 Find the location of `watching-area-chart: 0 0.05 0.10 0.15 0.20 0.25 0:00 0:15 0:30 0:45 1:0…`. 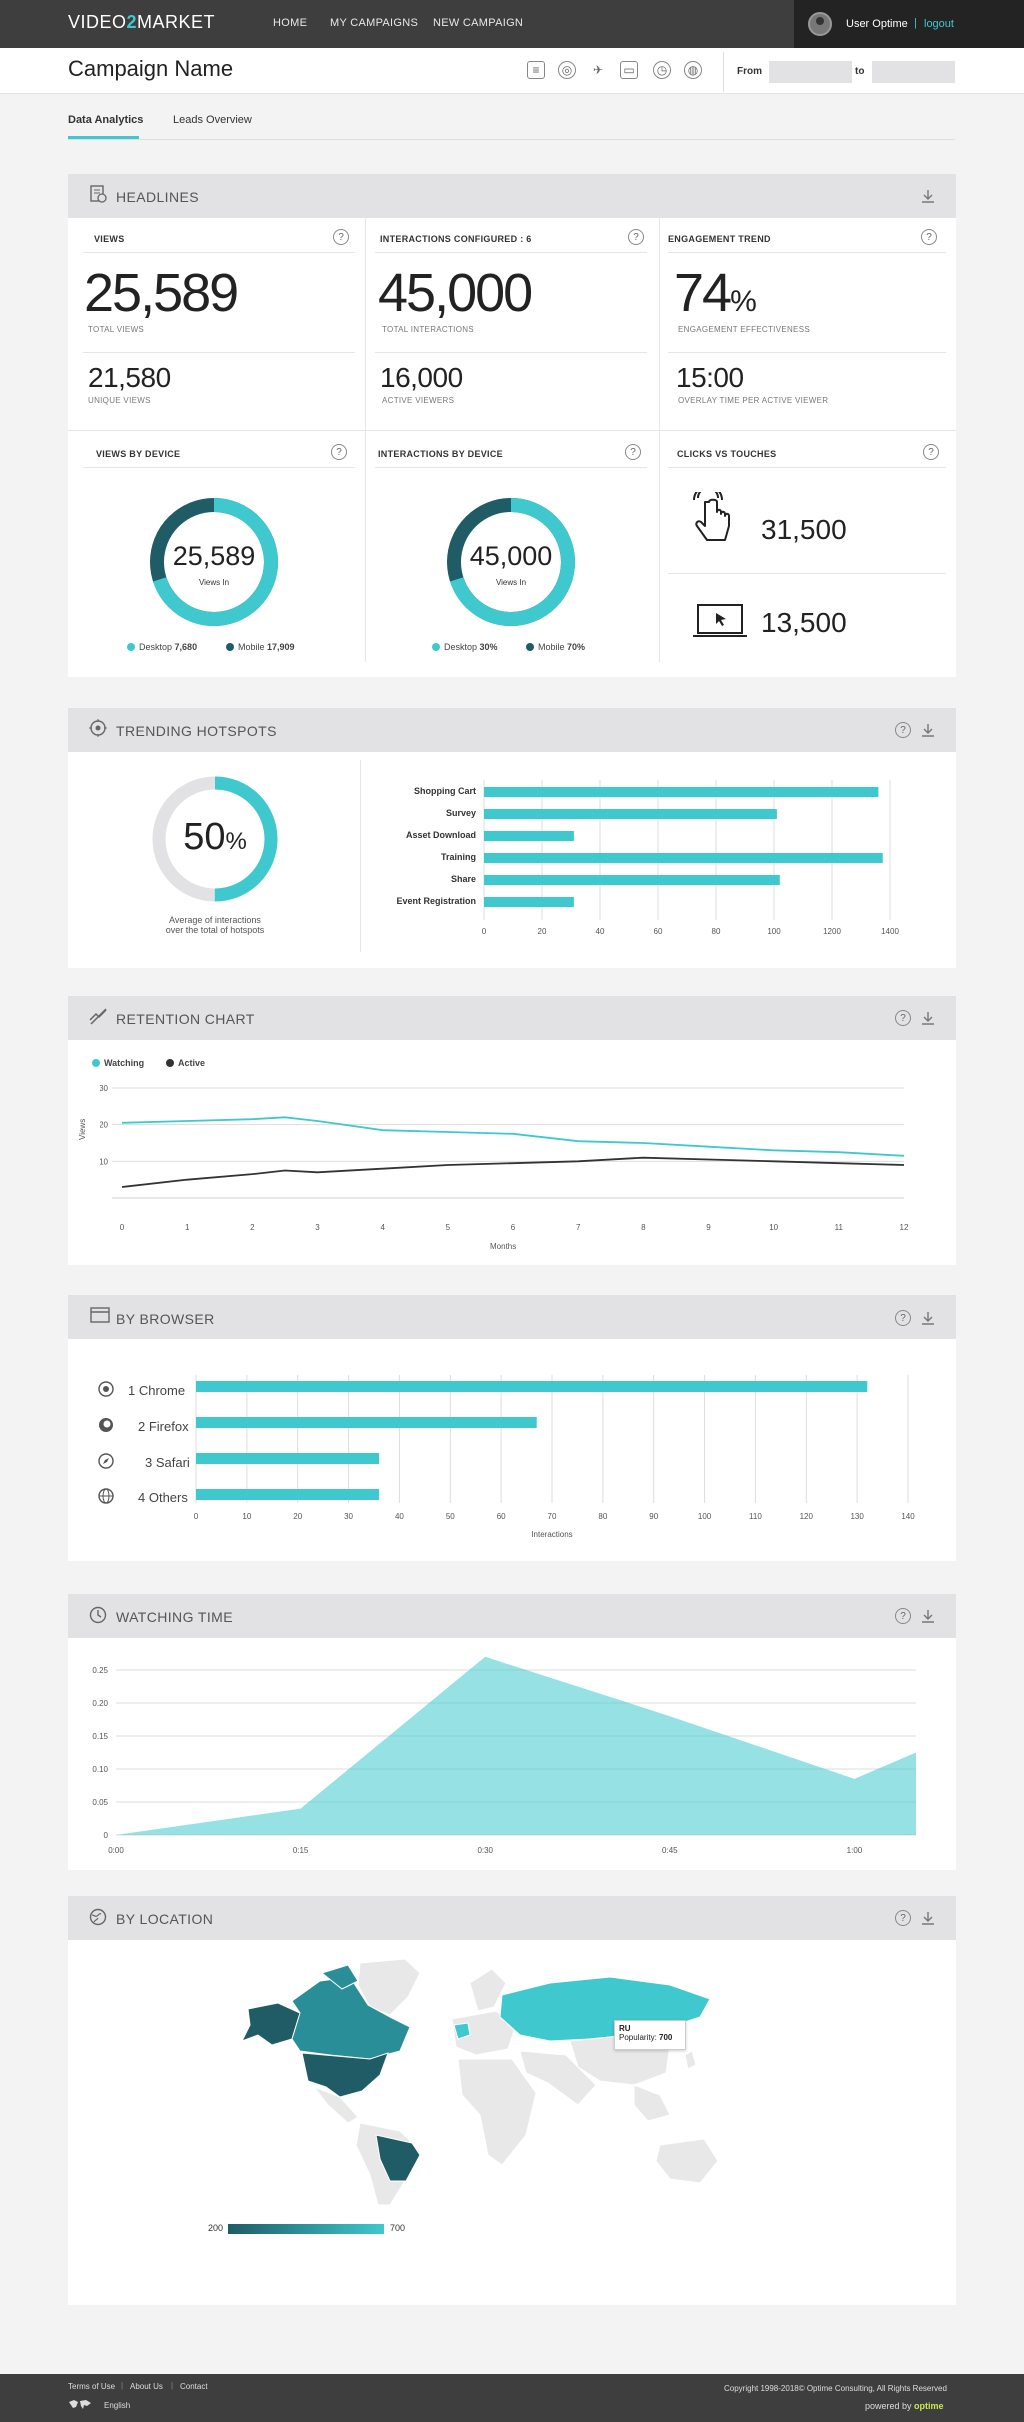

watching-area-chart: 0 0.05 0.10 0.15 0.20 0.25 0:00 0:15 0:30 0:45 1:0… is located at coordinates (504, 1755).